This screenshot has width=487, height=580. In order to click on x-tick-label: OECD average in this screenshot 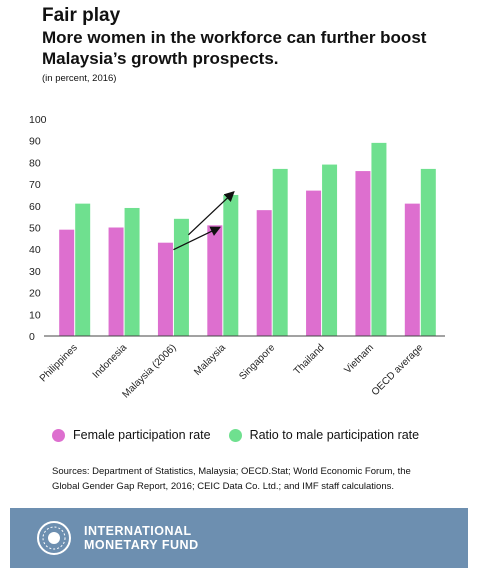, I will do `click(398, 370)`.